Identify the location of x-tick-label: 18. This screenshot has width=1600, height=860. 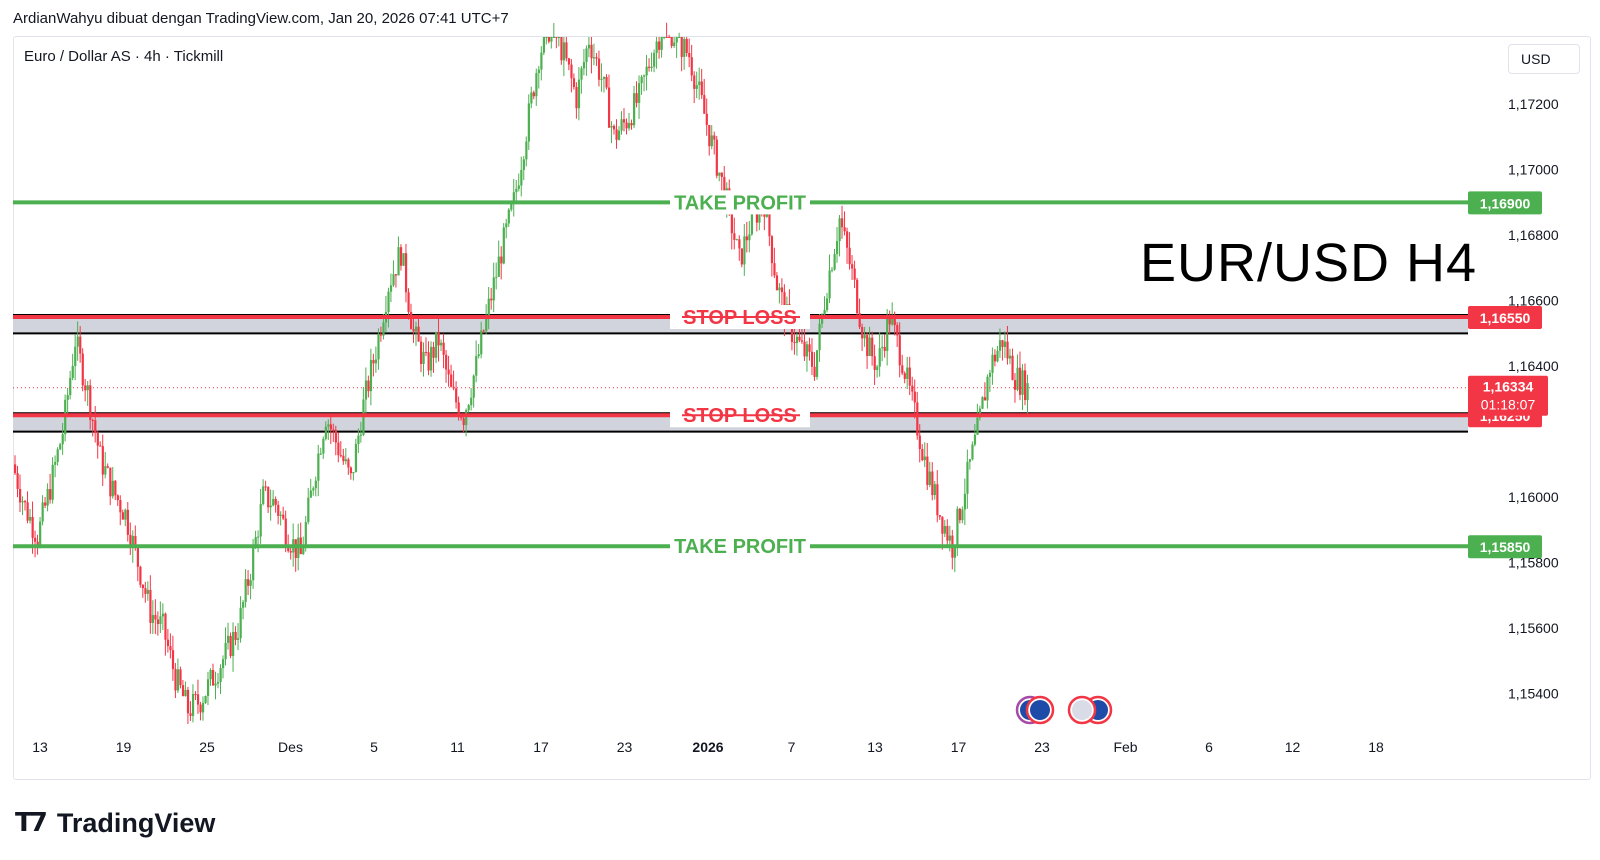
(1376, 747).